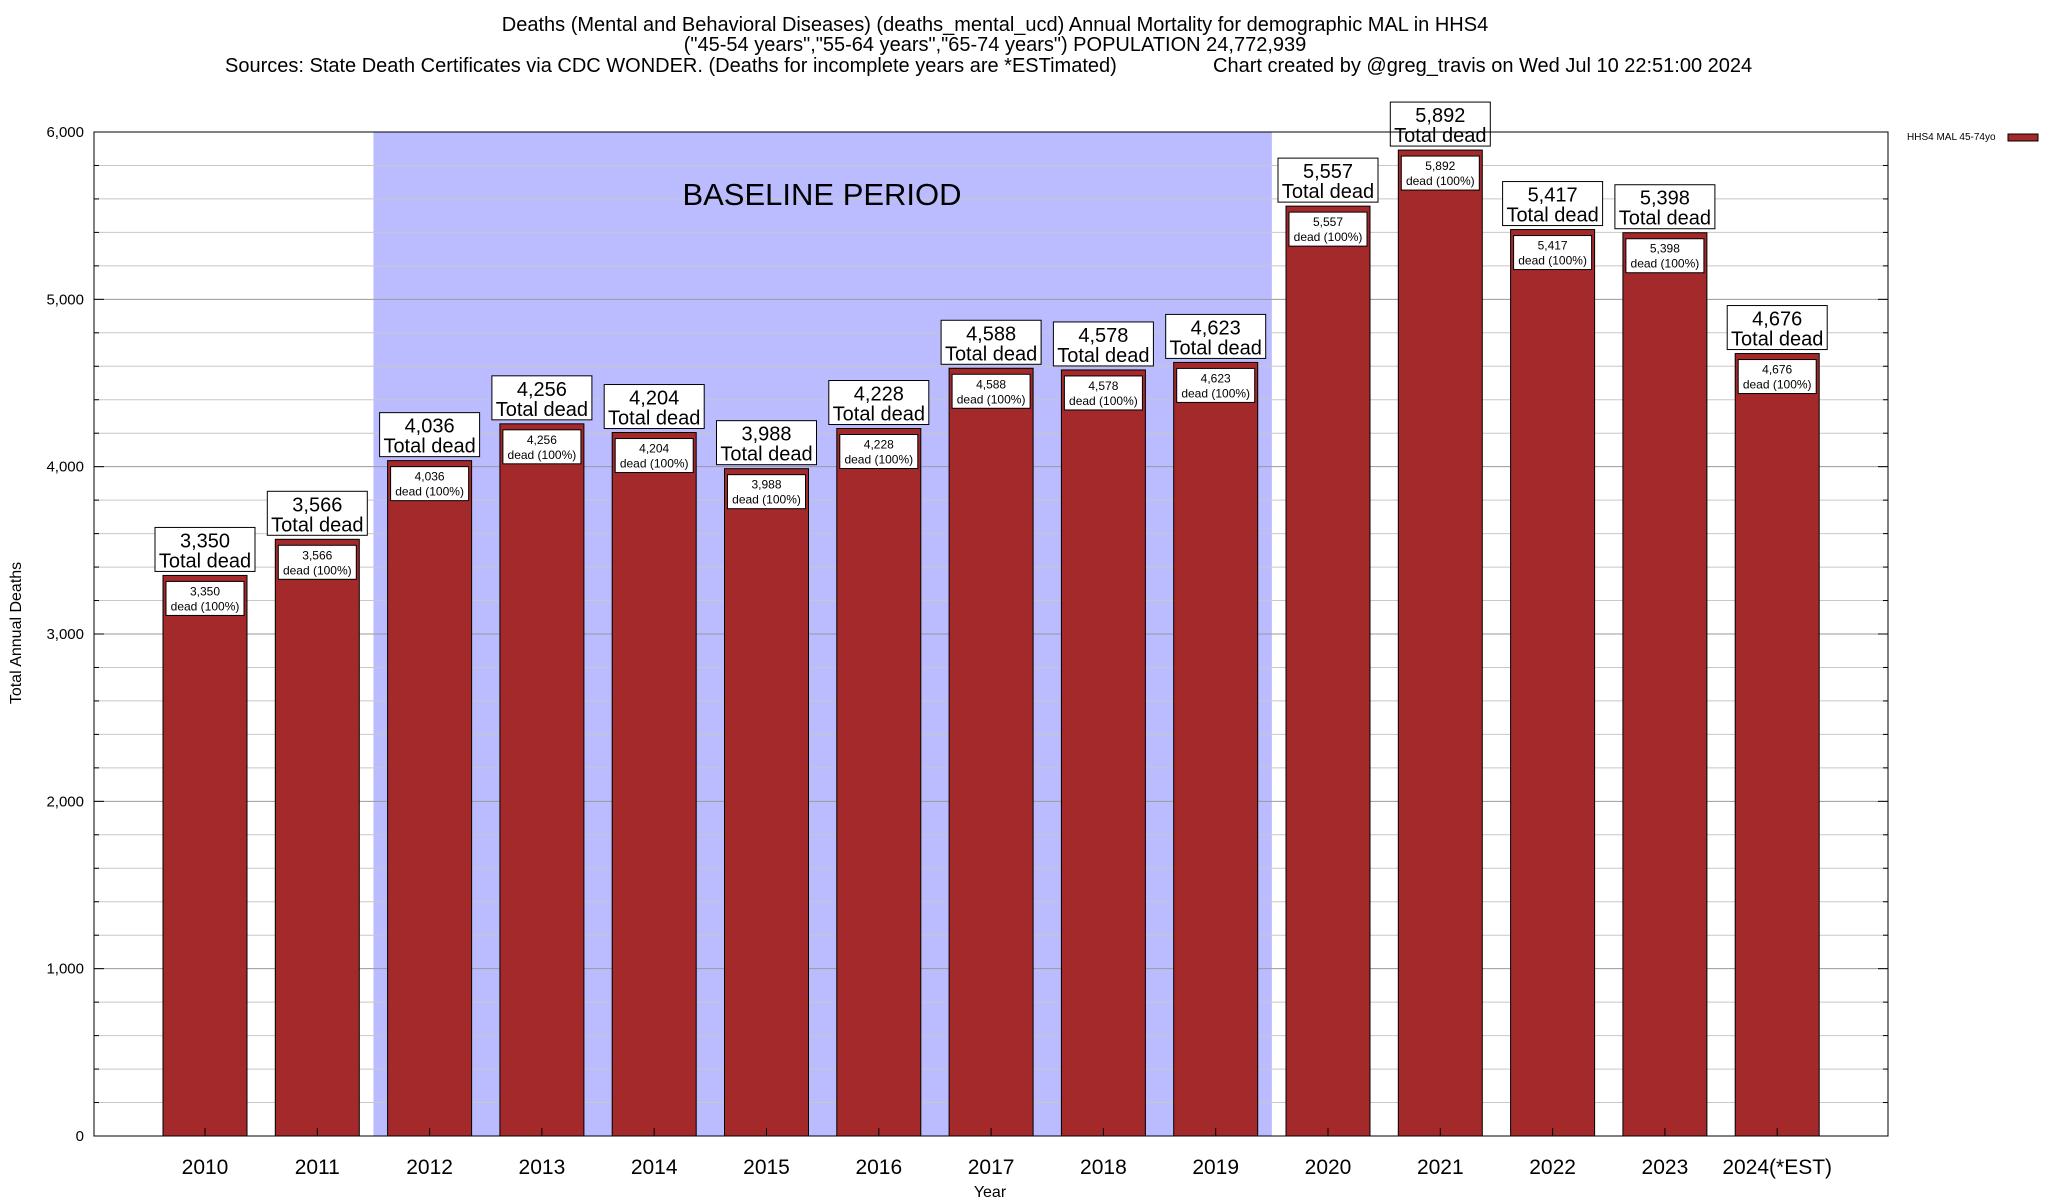 The height and width of the screenshot is (1200, 2048). What do you see at coordinates (1665, 684) in the screenshot?
I see `bar-2023` at bounding box center [1665, 684].